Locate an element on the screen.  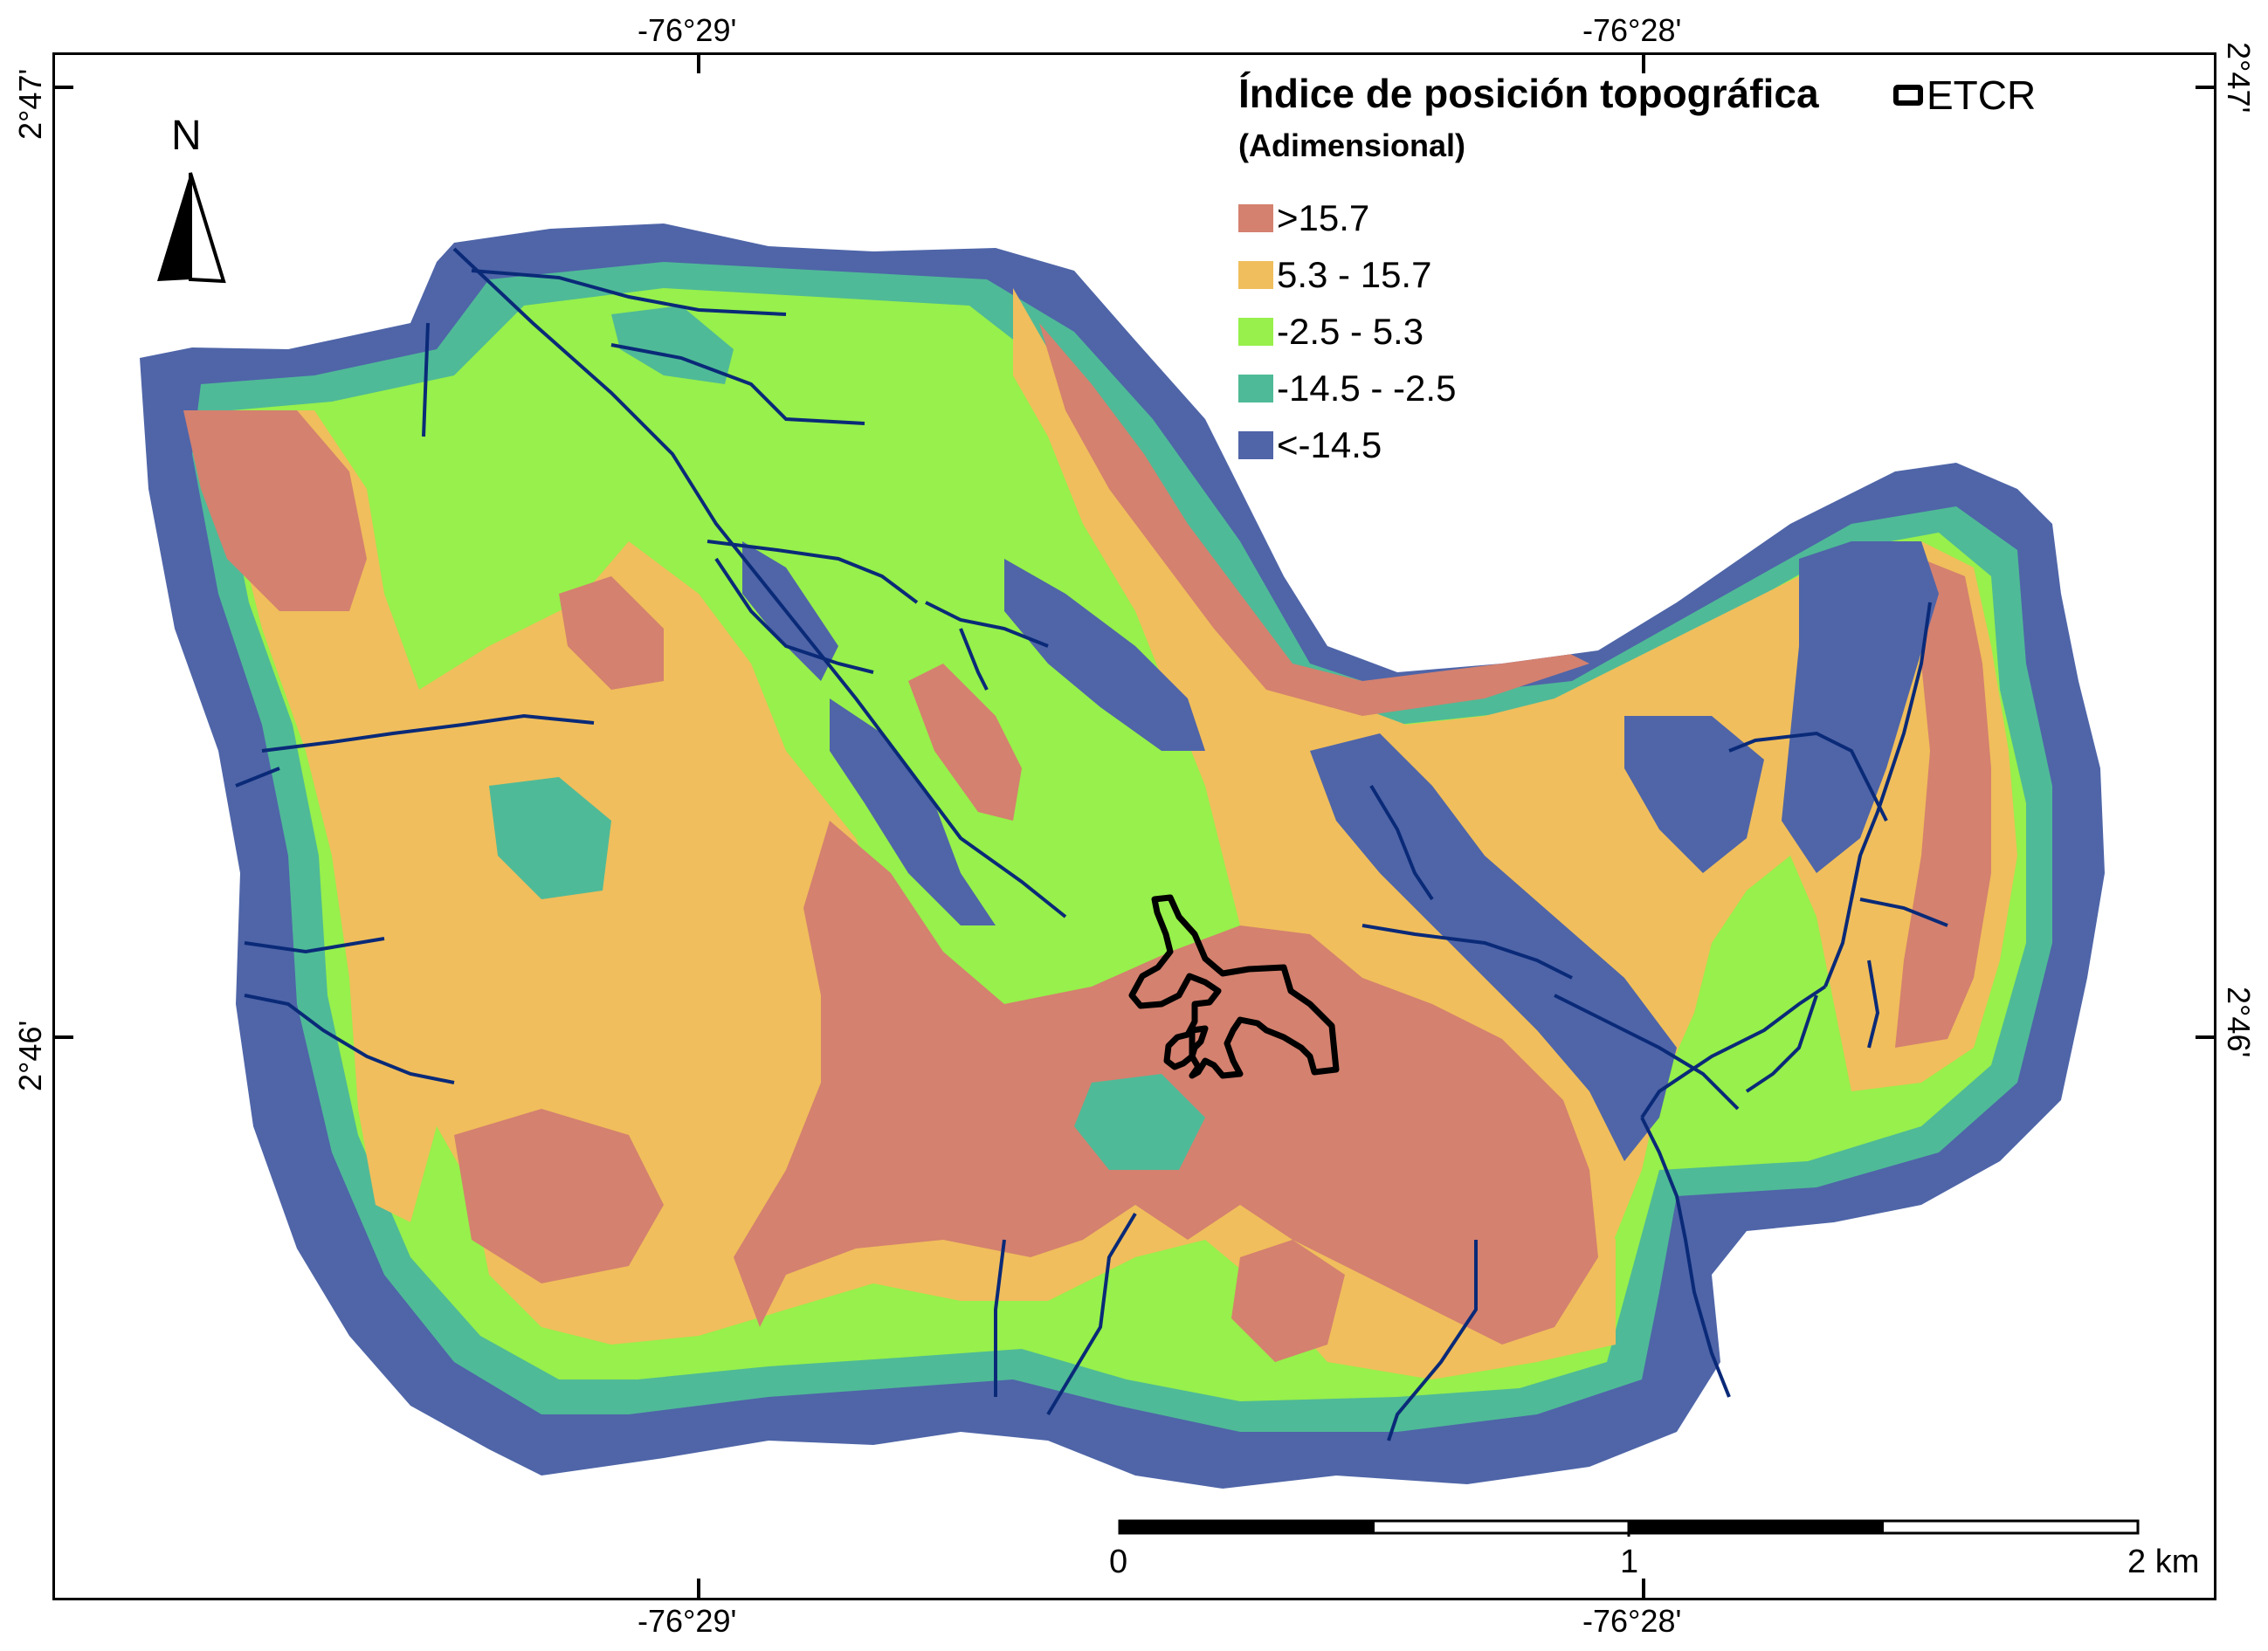
legend-item-label: <-14.5 is located at coordinates (1329, 445).